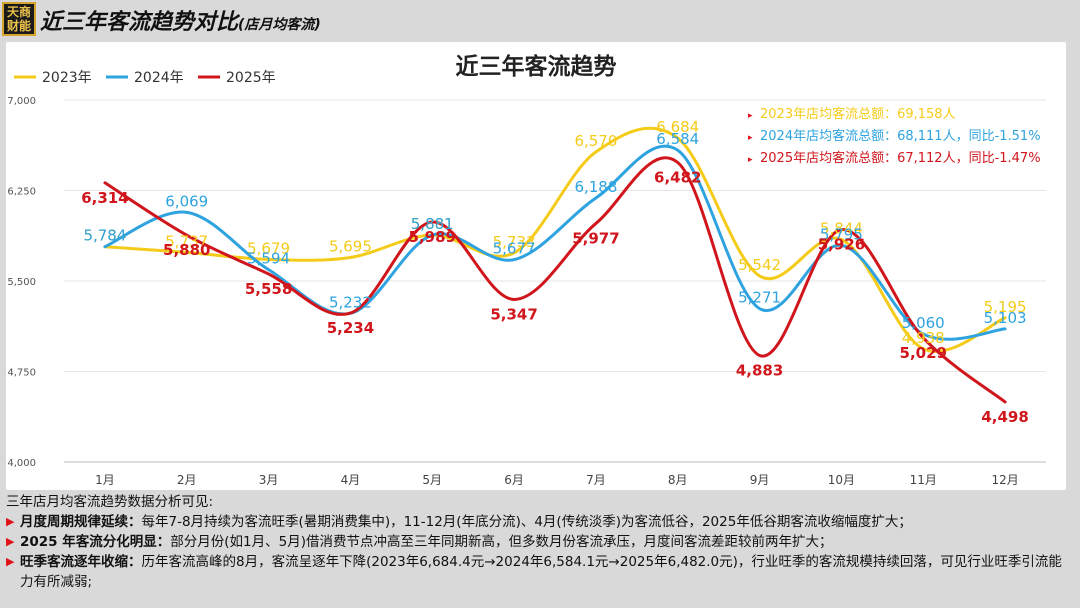 Image resolution: width=1080 pixels, height=608 pixels. Describe the element at coordinates (1005, 307) in the screenshot. I see `data-label: 5,195` at that location.